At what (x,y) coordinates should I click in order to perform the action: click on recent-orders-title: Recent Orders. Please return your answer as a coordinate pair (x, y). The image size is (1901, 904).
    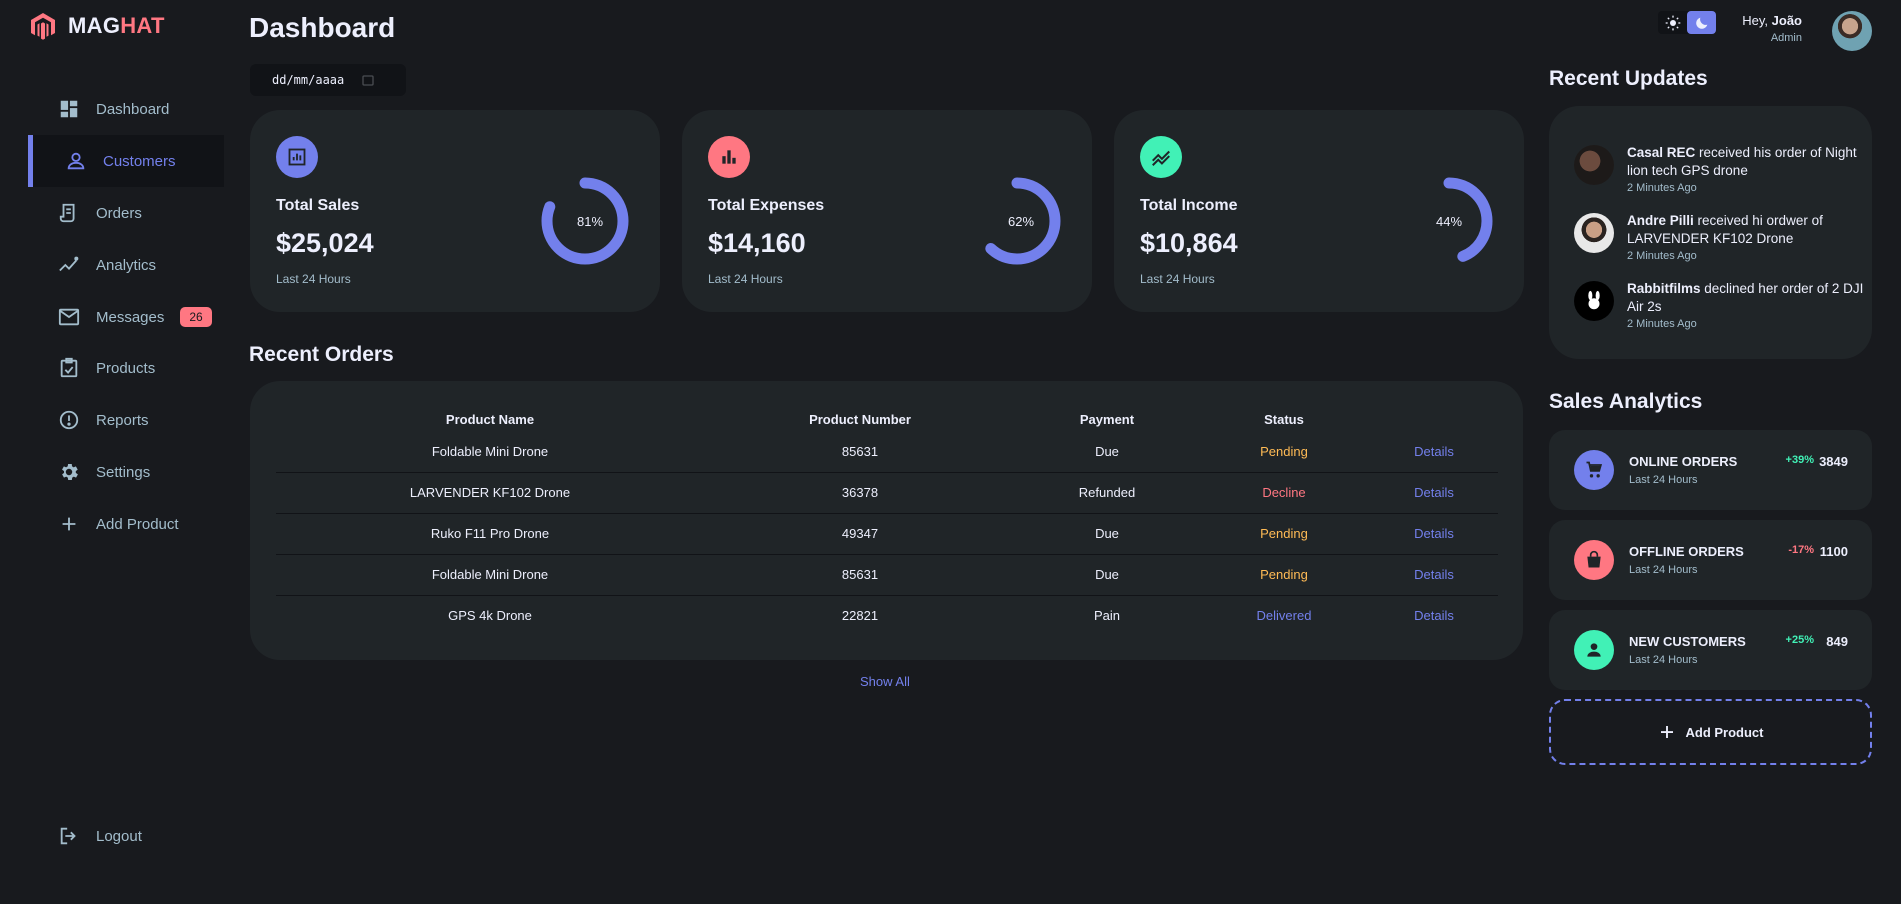
    Looking at the image, I should click on (321, 354).